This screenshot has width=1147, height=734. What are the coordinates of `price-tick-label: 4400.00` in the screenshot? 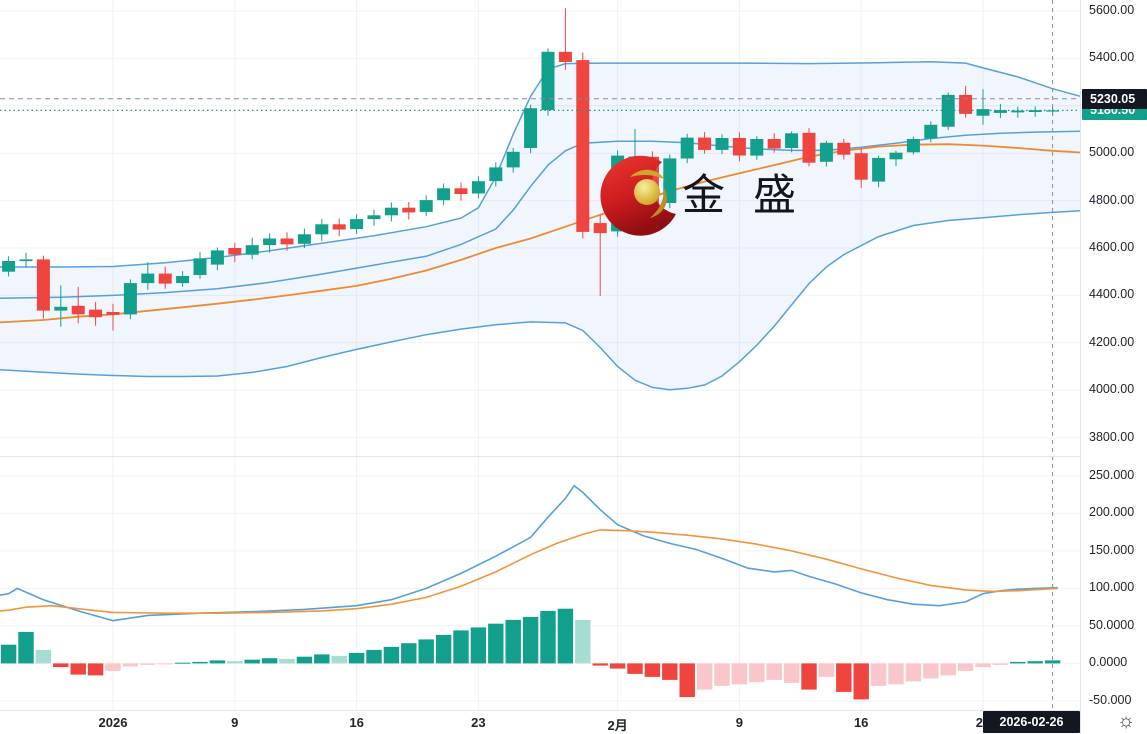 It's located at (1112, 294).